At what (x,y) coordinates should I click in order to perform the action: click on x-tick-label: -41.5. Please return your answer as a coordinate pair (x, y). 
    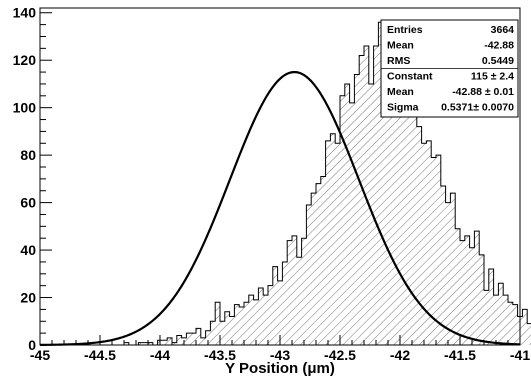
    Looking at the image, I should click on (460, 355).